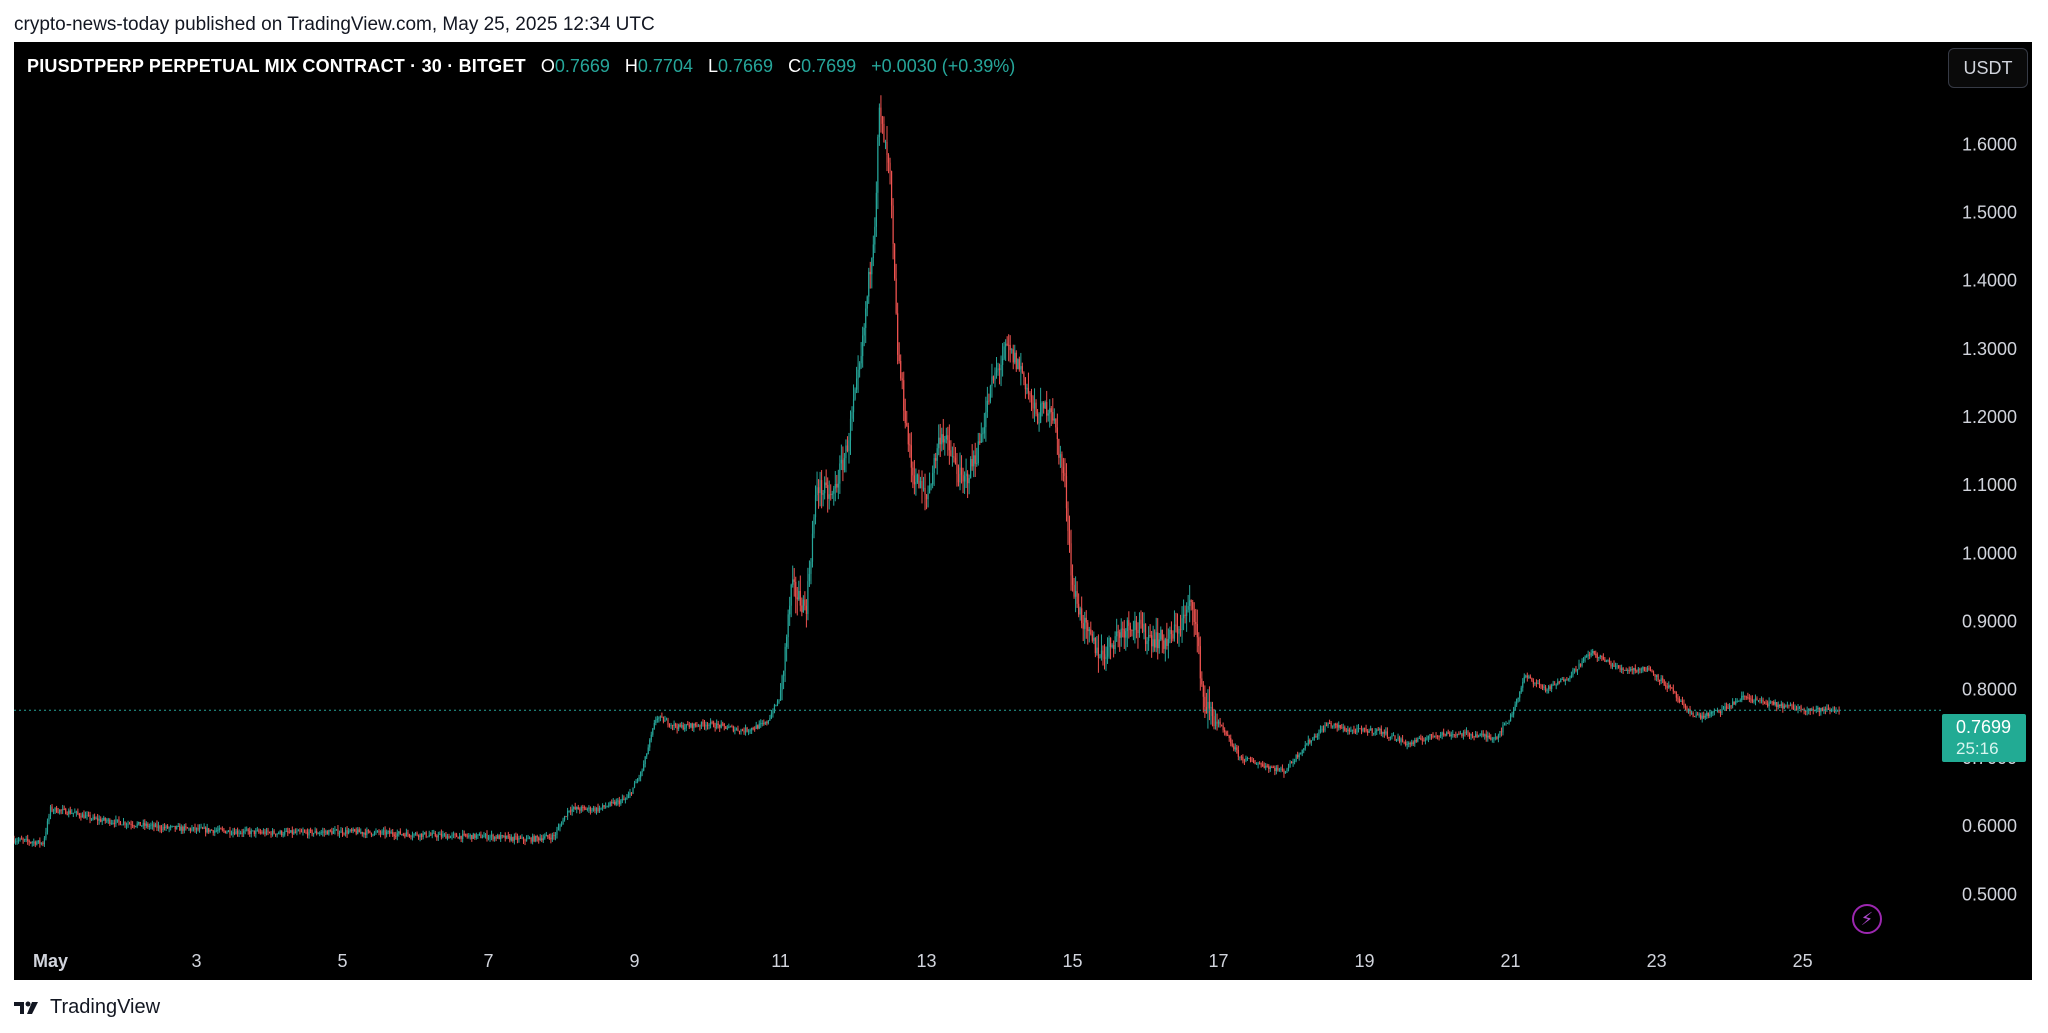 This screenshot has width=2048, height=1033. I want to click on price-tick-label: 1.5000, so click(1989, 212).